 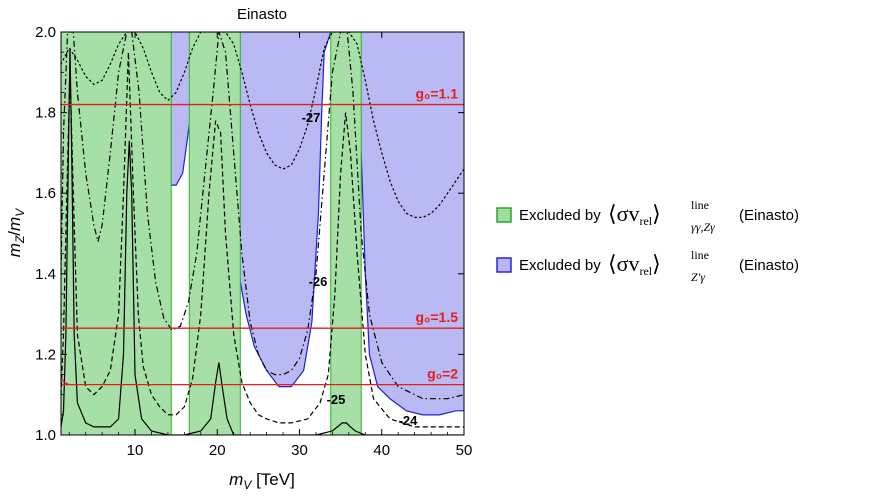 I want to click on y-axis-label: mZ/mV, so click(x=16, y=232).